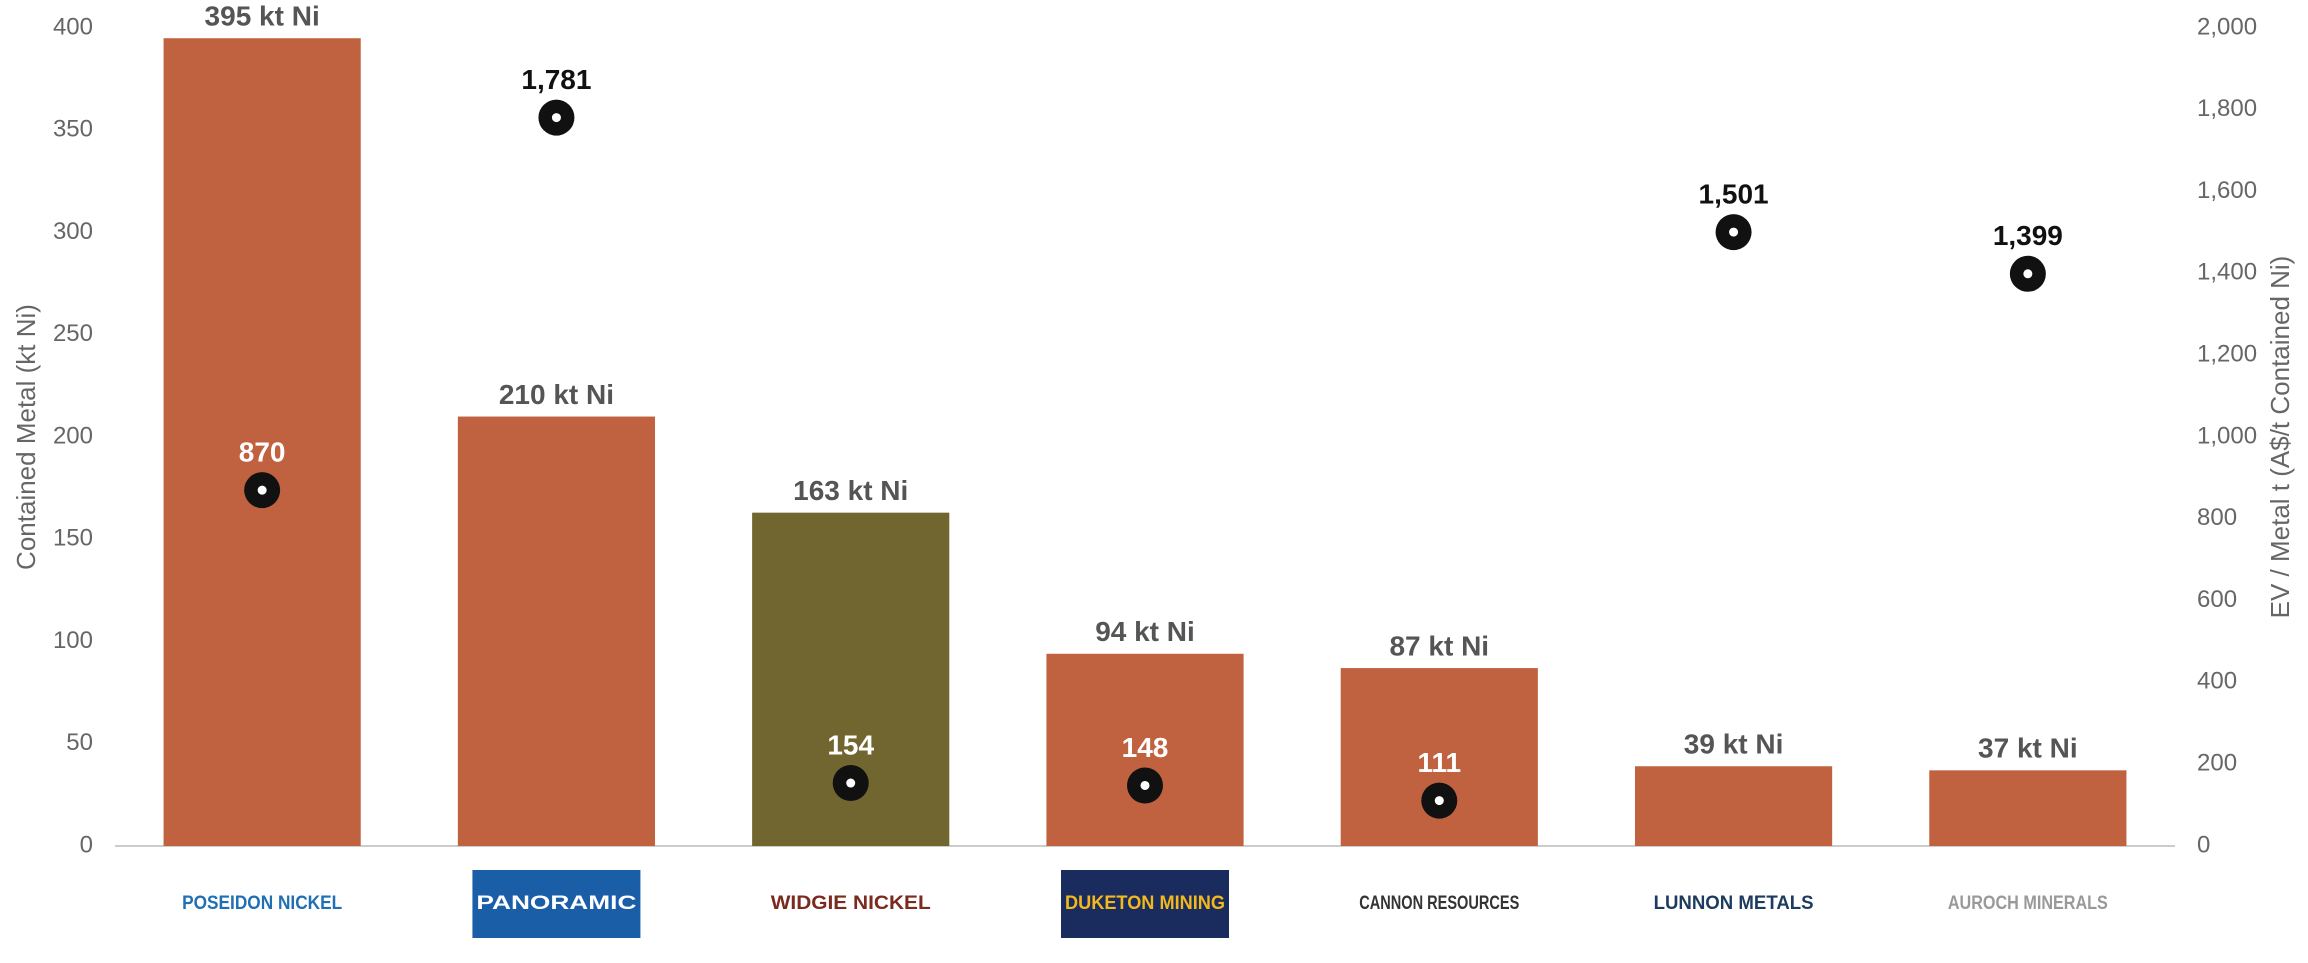 Image resolution: width=2308 pixels, height=963 pixels. I want to click on y-tick-label: 150, so click(73, 538).